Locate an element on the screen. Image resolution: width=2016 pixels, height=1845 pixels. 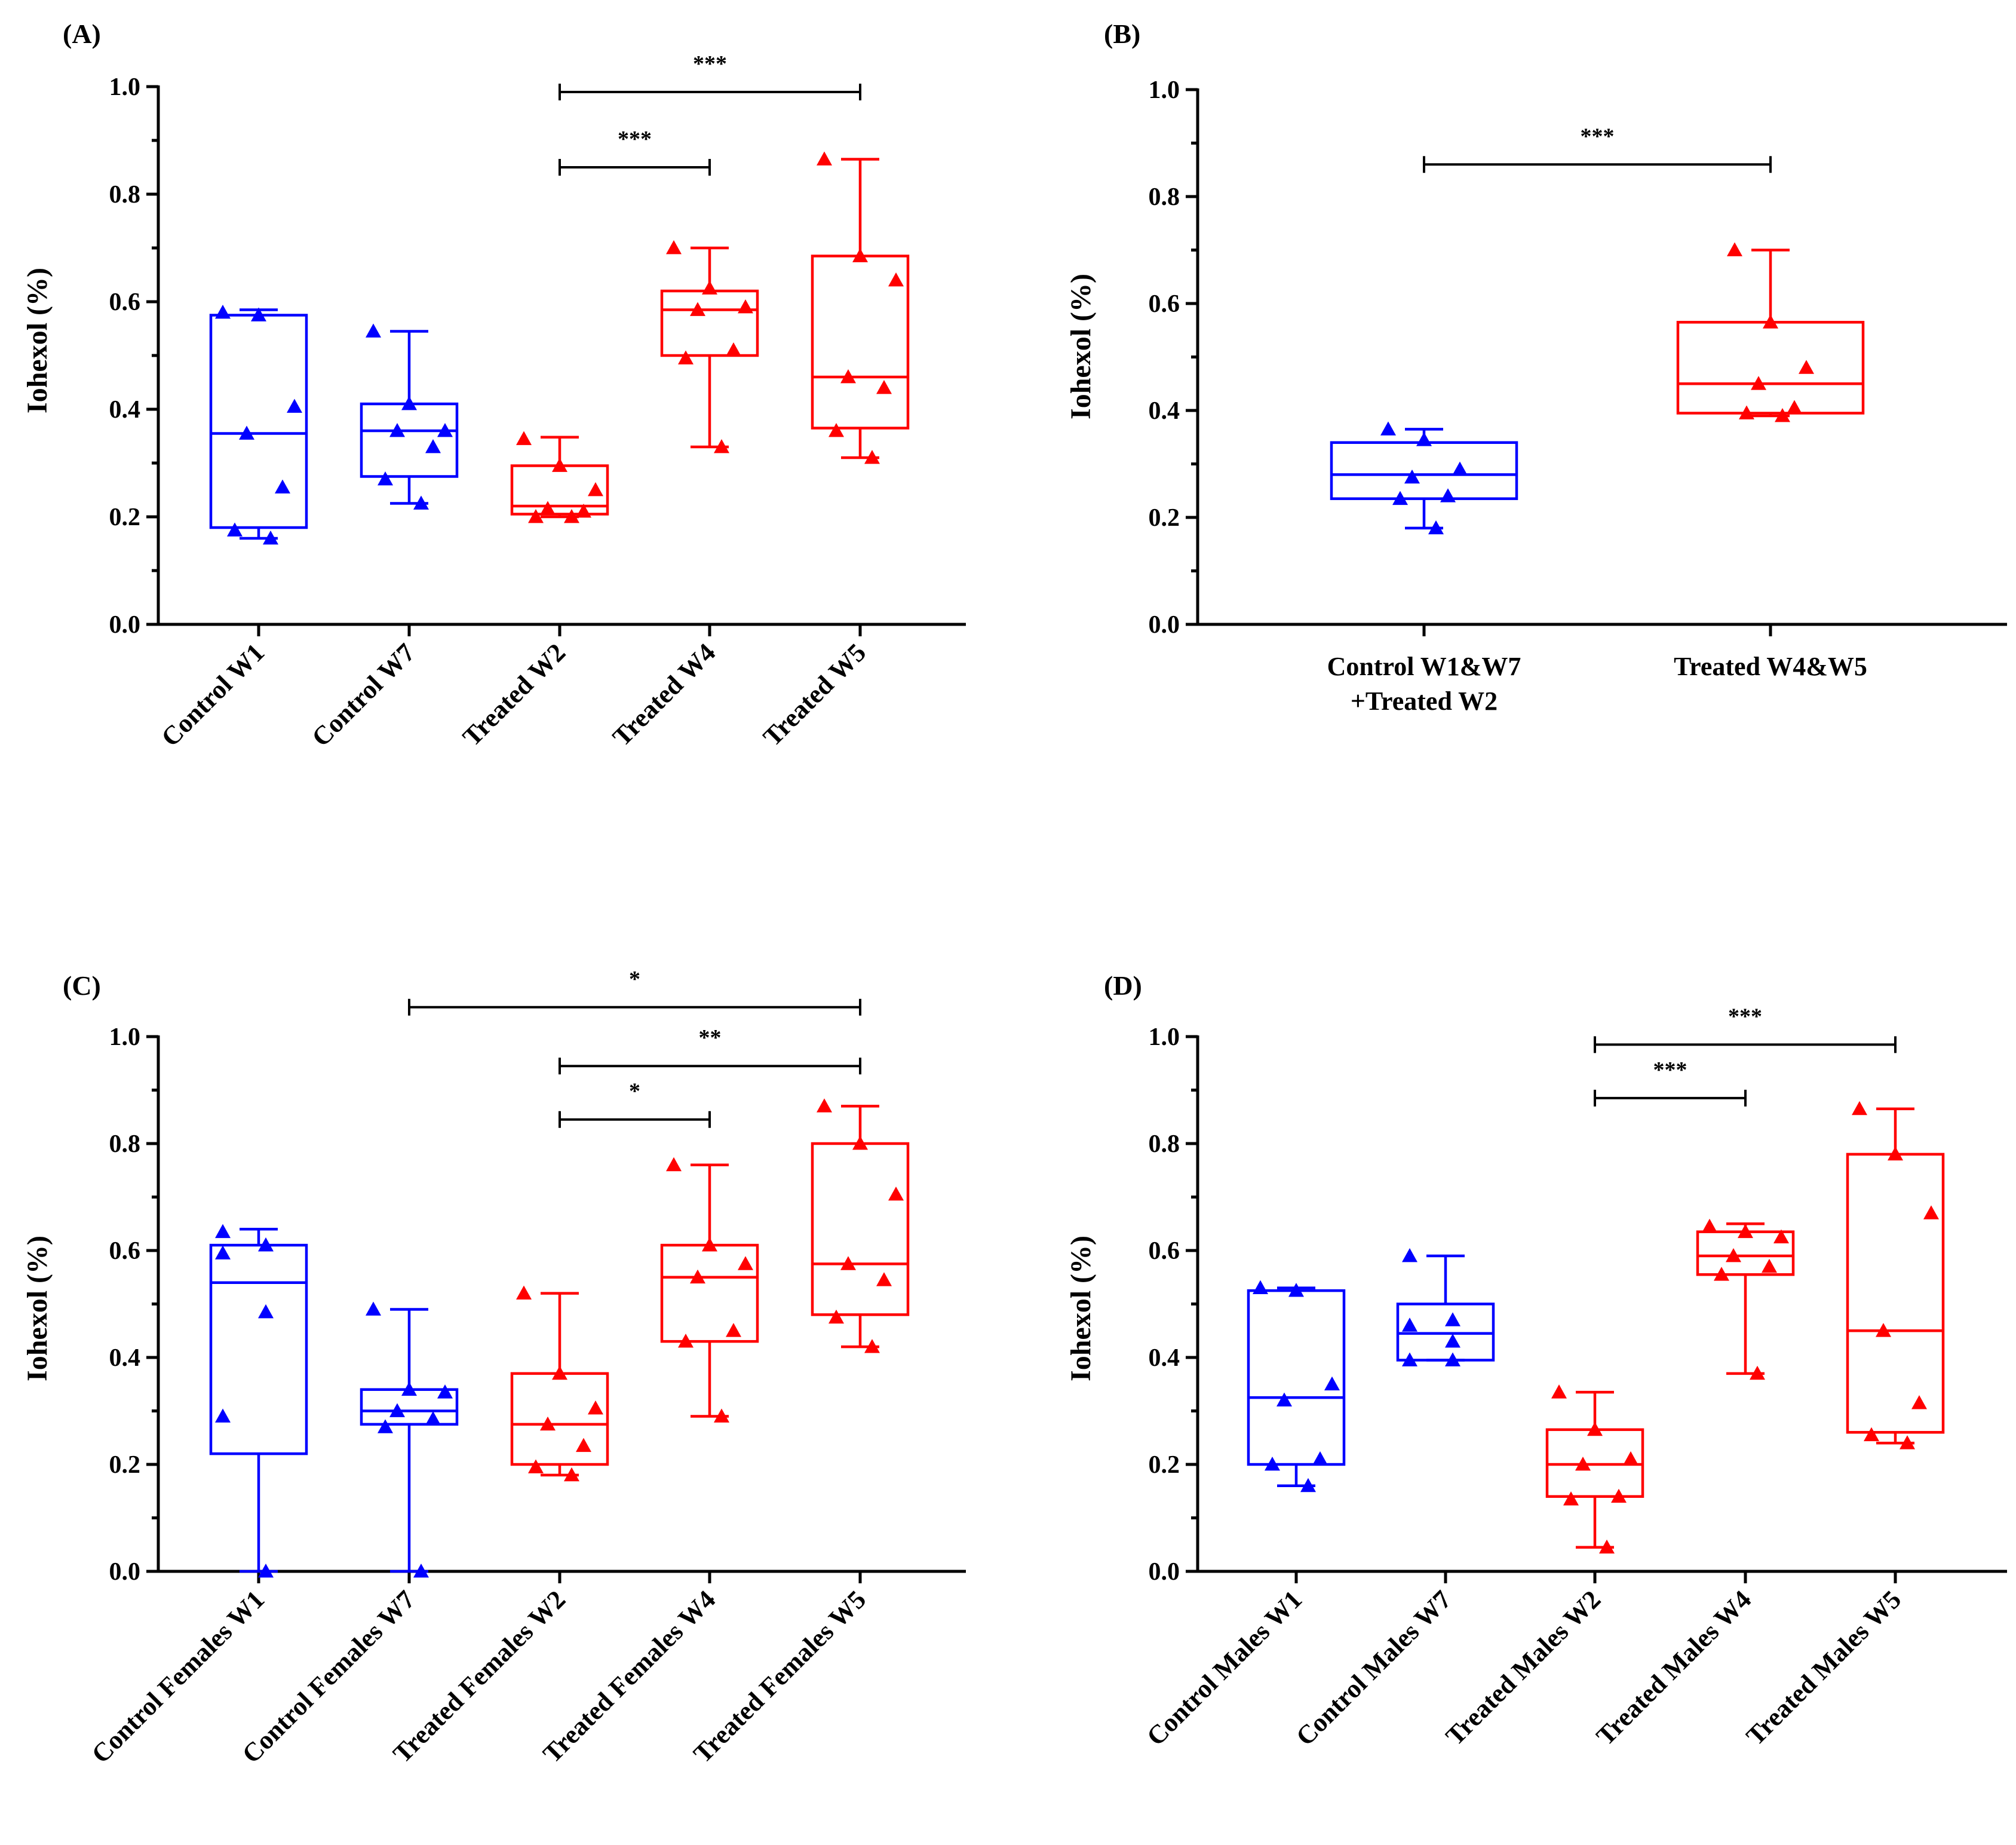
panel-b-y-tick-label: 0.2 is located at coordinates (1165, 518).